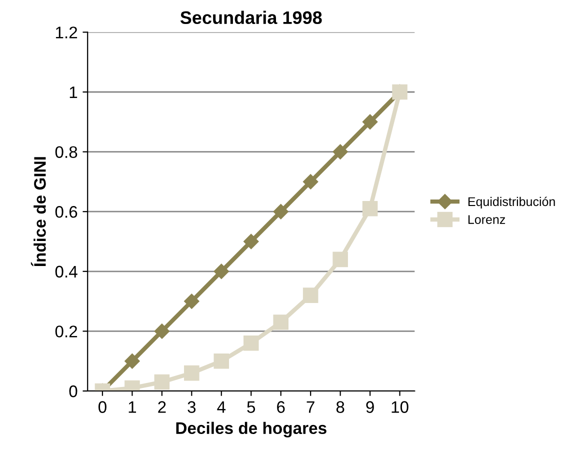 This screenshot has width=584, height=460. I want to click on x-axis-title: Deciles de hogares, so click(251, 430).